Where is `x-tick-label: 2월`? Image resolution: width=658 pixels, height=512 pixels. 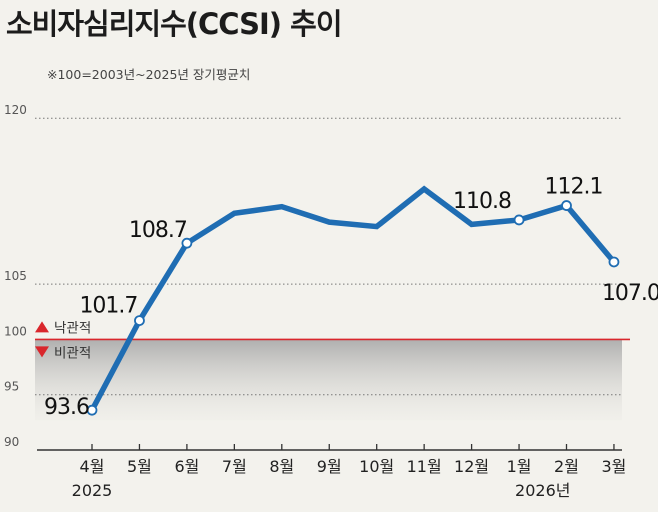 x-tick-label: 2월 is located at coordinates (566, 466).